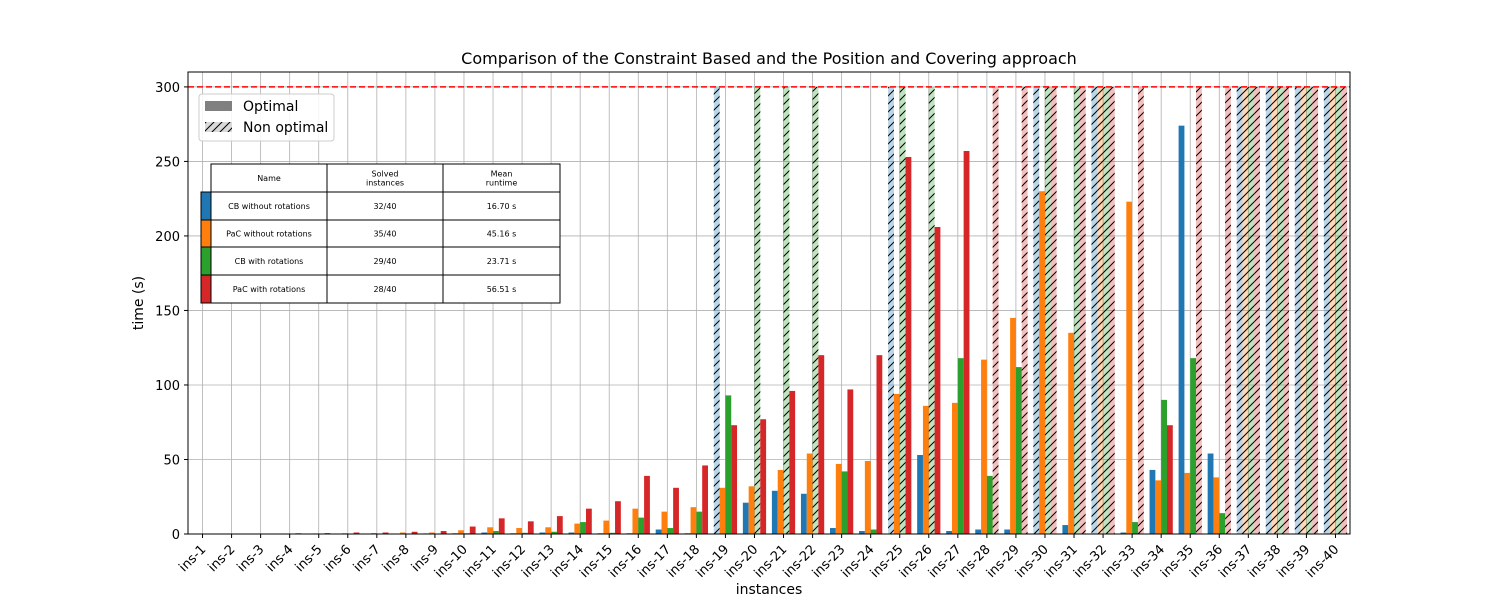 The image size is (1500, 600). I want to click on table-cell-text: PaC without rotations, so click(269, 234).